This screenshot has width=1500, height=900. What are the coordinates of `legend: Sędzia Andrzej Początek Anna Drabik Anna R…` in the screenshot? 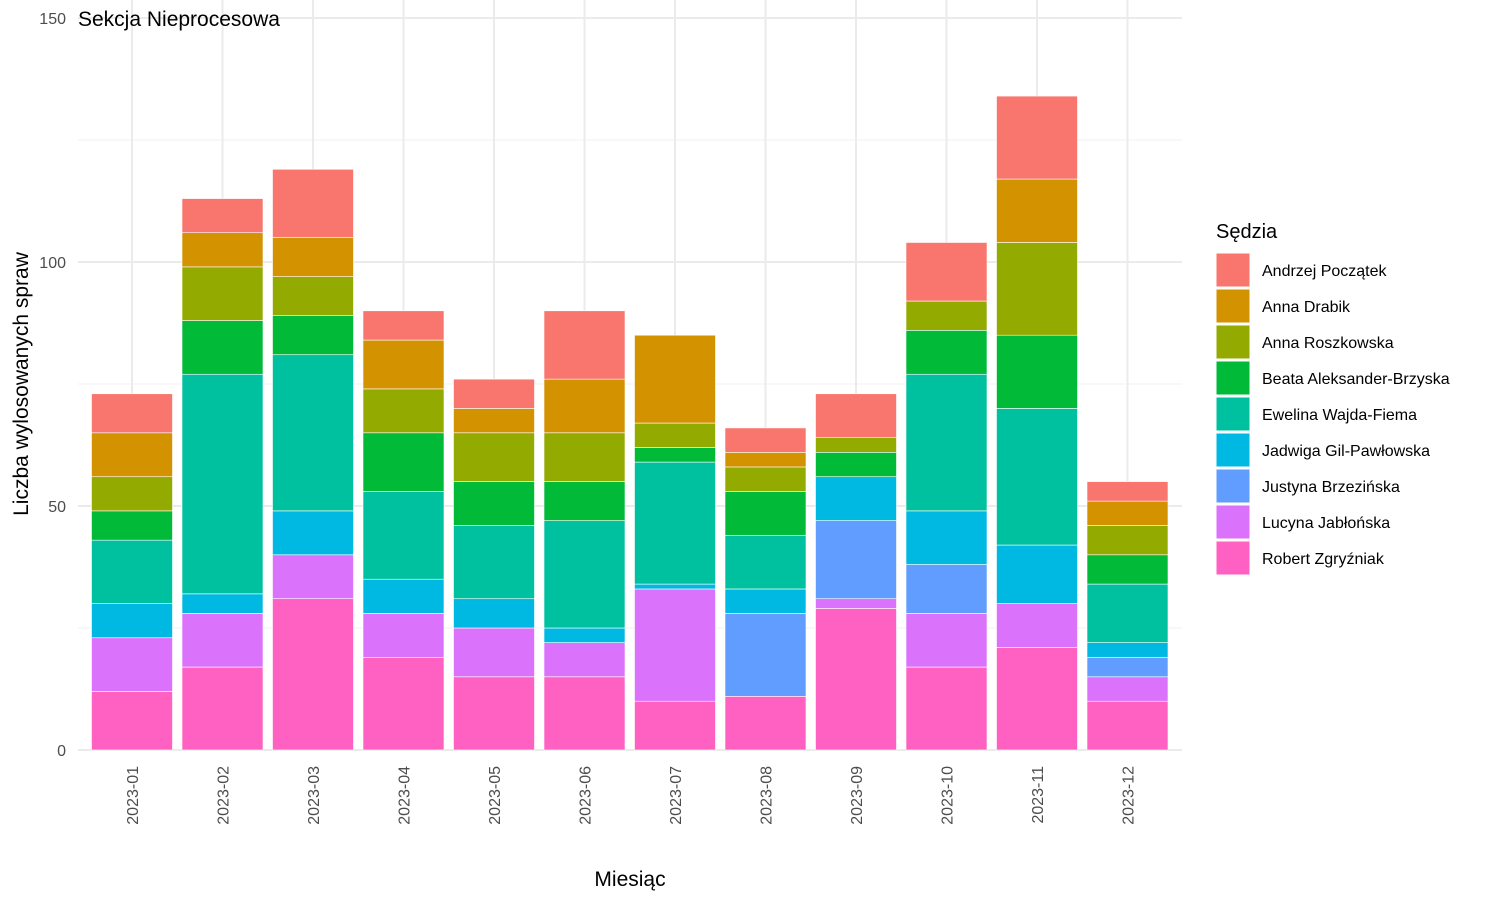 It's located at (1332, 398).